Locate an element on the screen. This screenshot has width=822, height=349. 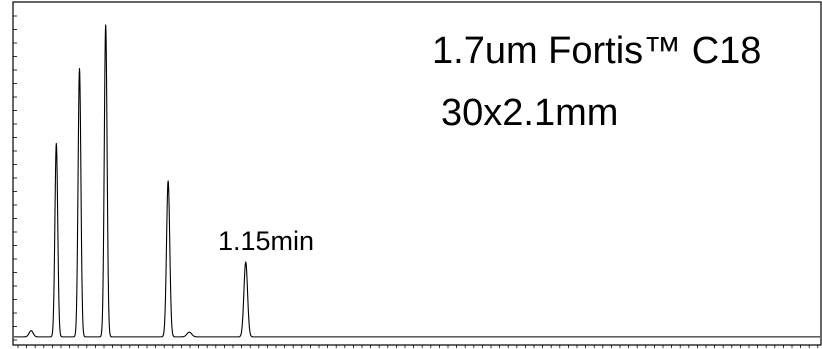
retention-time-annotation: 1.15min is located at coordinates (266, 241).